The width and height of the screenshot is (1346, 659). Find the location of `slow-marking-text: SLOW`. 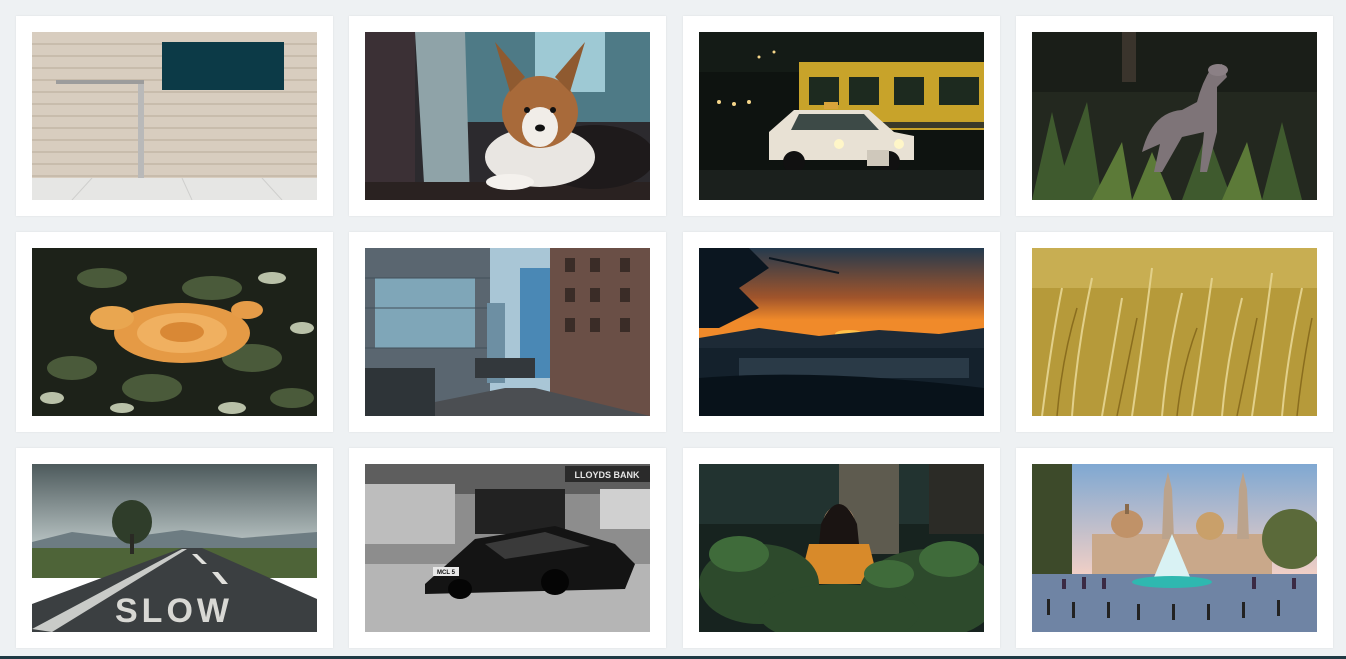

slow-marking-text: SLOW is located at coordinates (174, 611).